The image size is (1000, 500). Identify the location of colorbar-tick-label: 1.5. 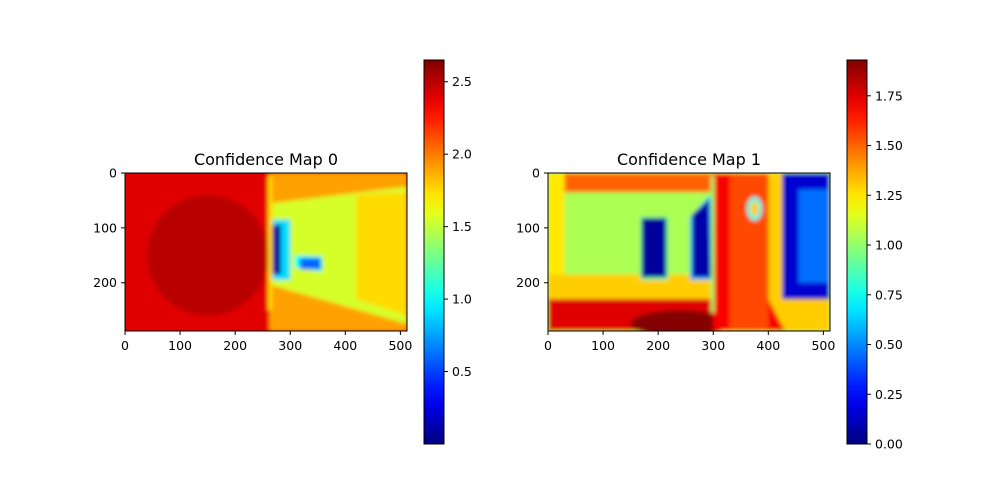
(462, 226).